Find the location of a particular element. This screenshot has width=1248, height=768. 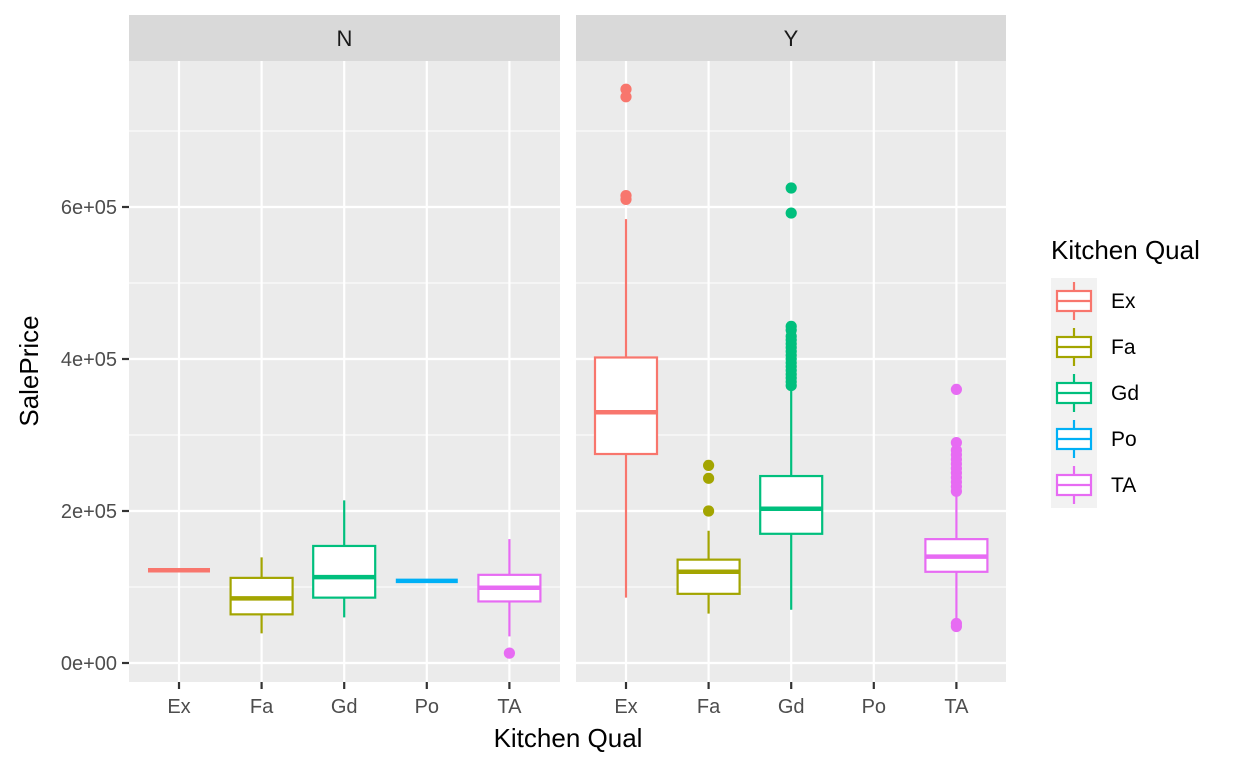

y-tick-label: 0e+00 is located at coordinates (89, 664).